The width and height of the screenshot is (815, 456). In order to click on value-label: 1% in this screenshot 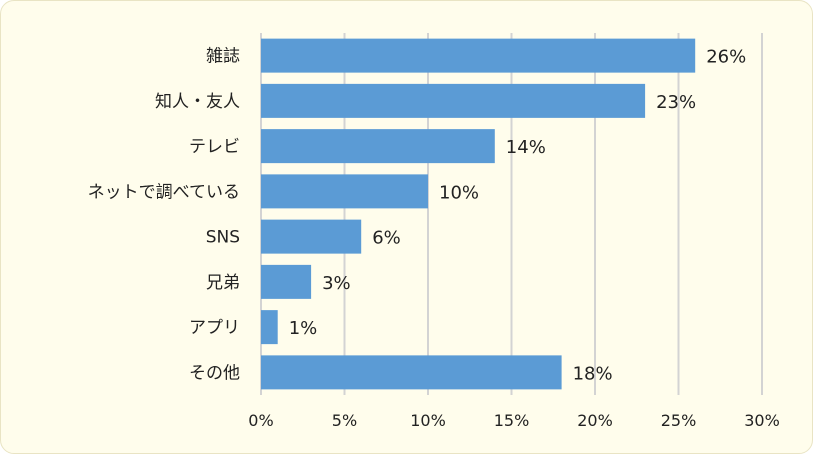, I will do `click(303, 328)`.